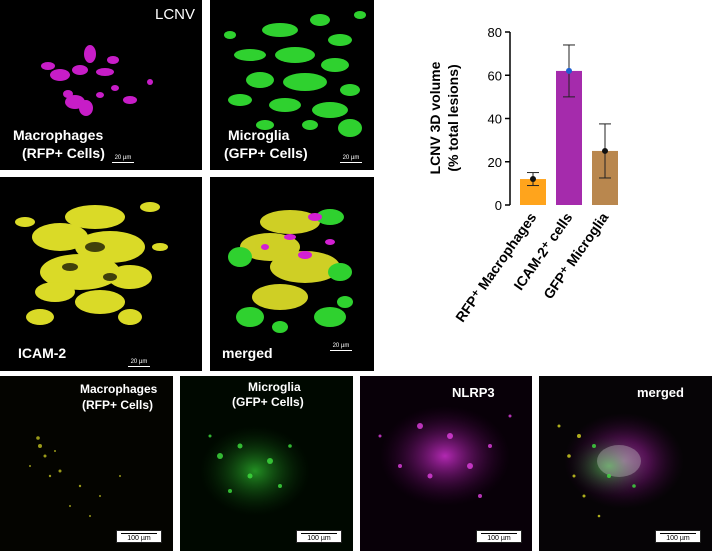  Describe the element at coordinates (119, 389) in the screenshot. I see `macrophages-2d-label-line1: Macrophages` at that location.